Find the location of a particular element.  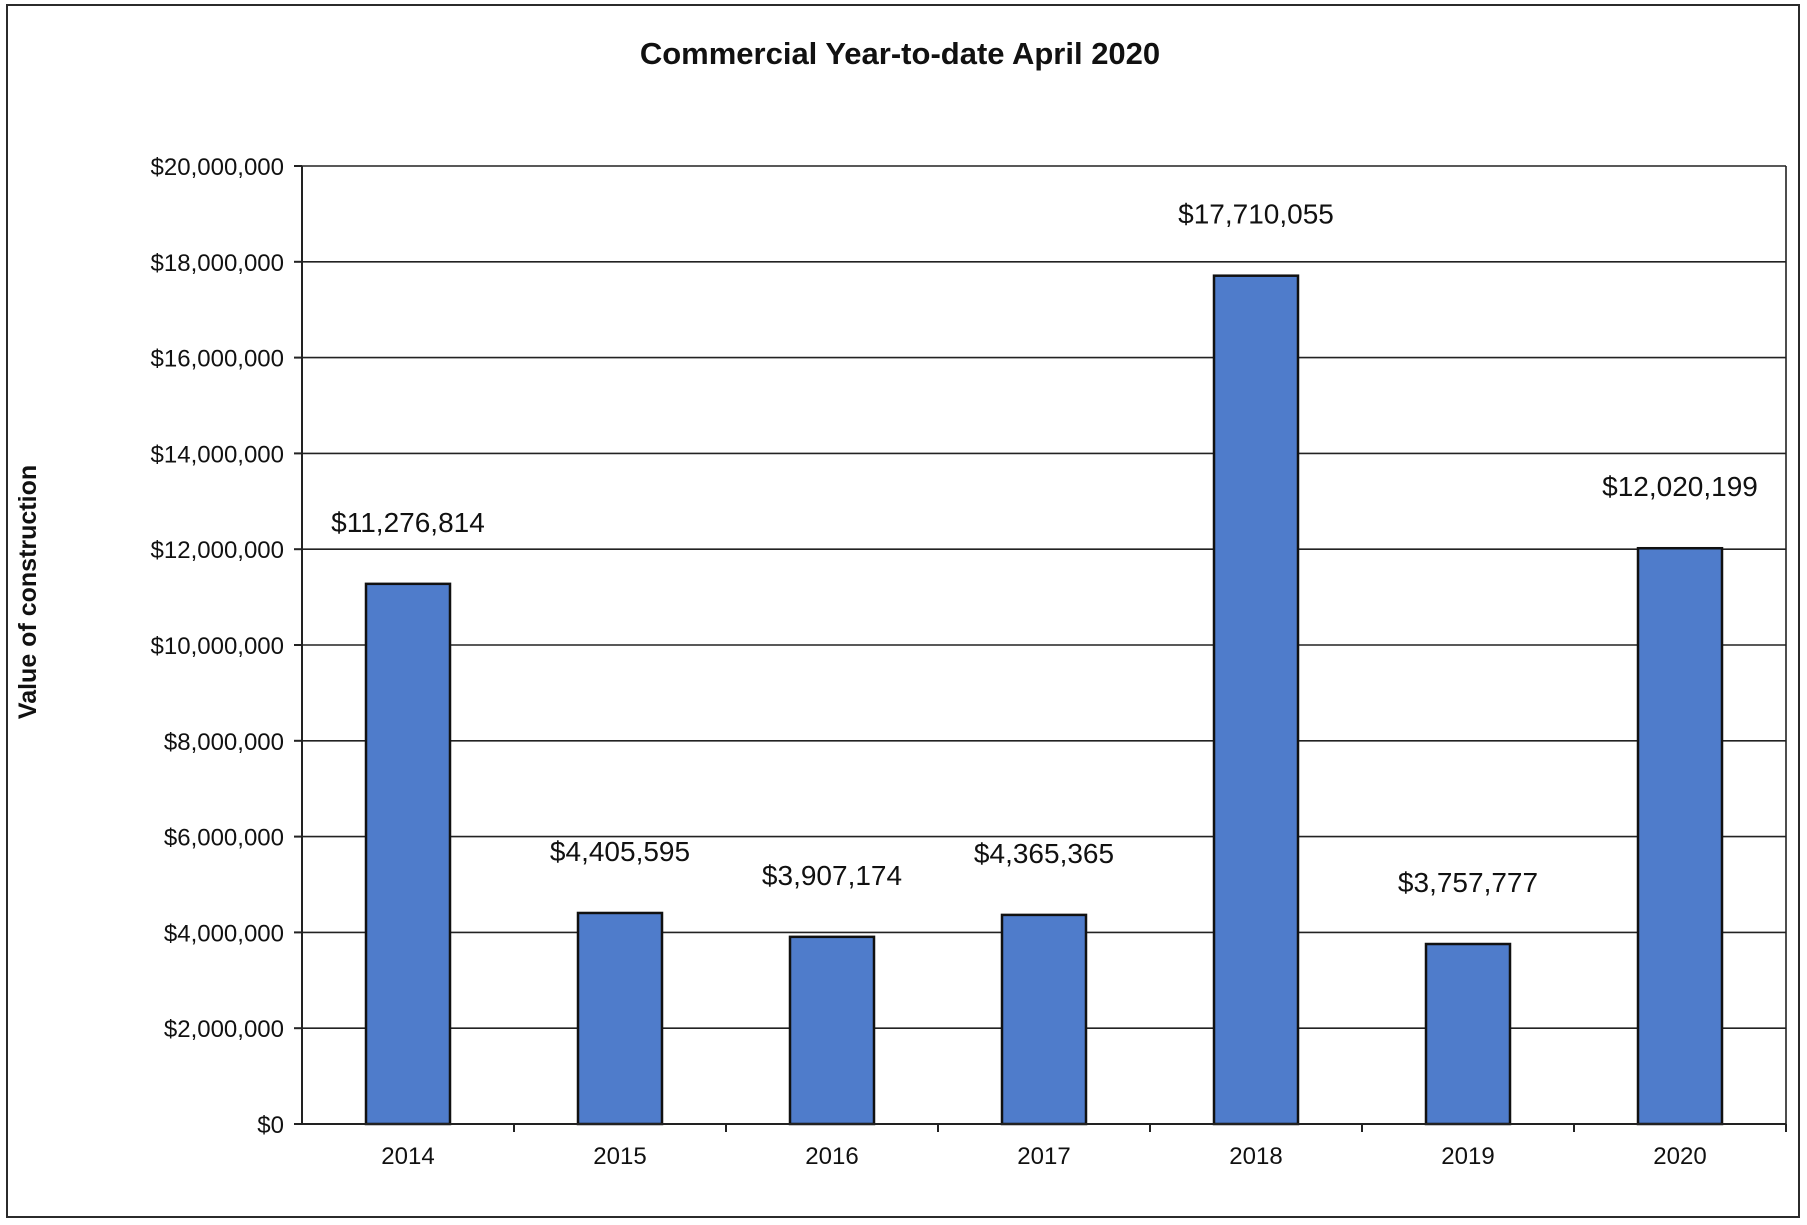

bar-2014 is located at coordinates (408, 854).